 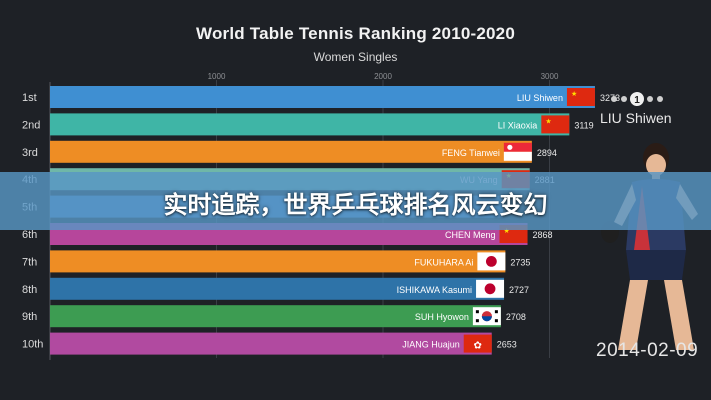 What do you see at coordinates (355, 57) in the screenshot?
I see `chart-subtitle: Women Singles` at bounding box center [355, 57].